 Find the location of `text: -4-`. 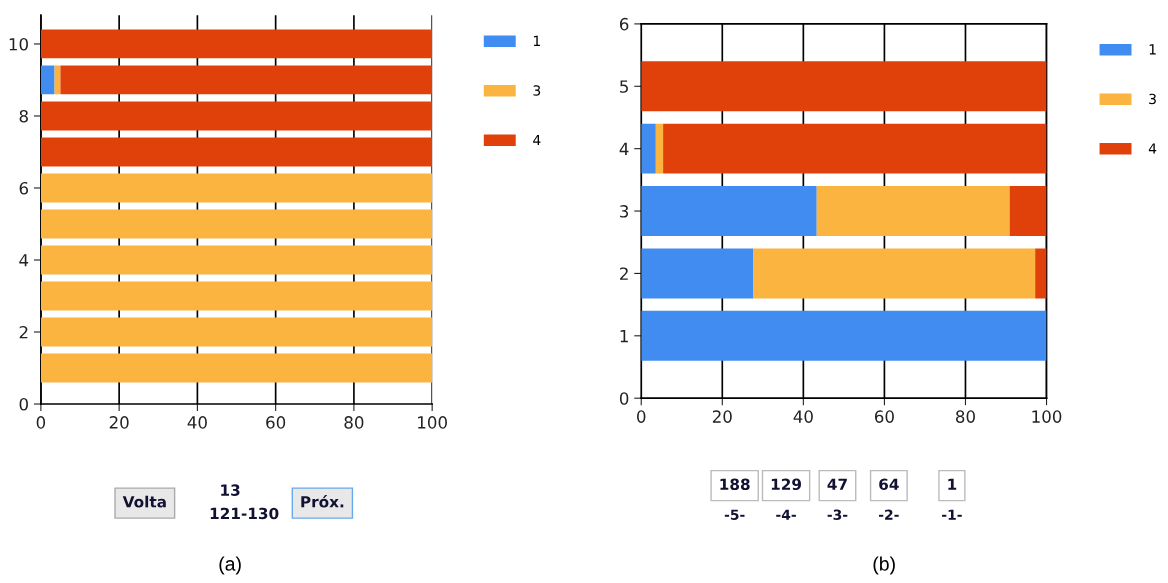

text: -4- is located at coordinates (786, 514).